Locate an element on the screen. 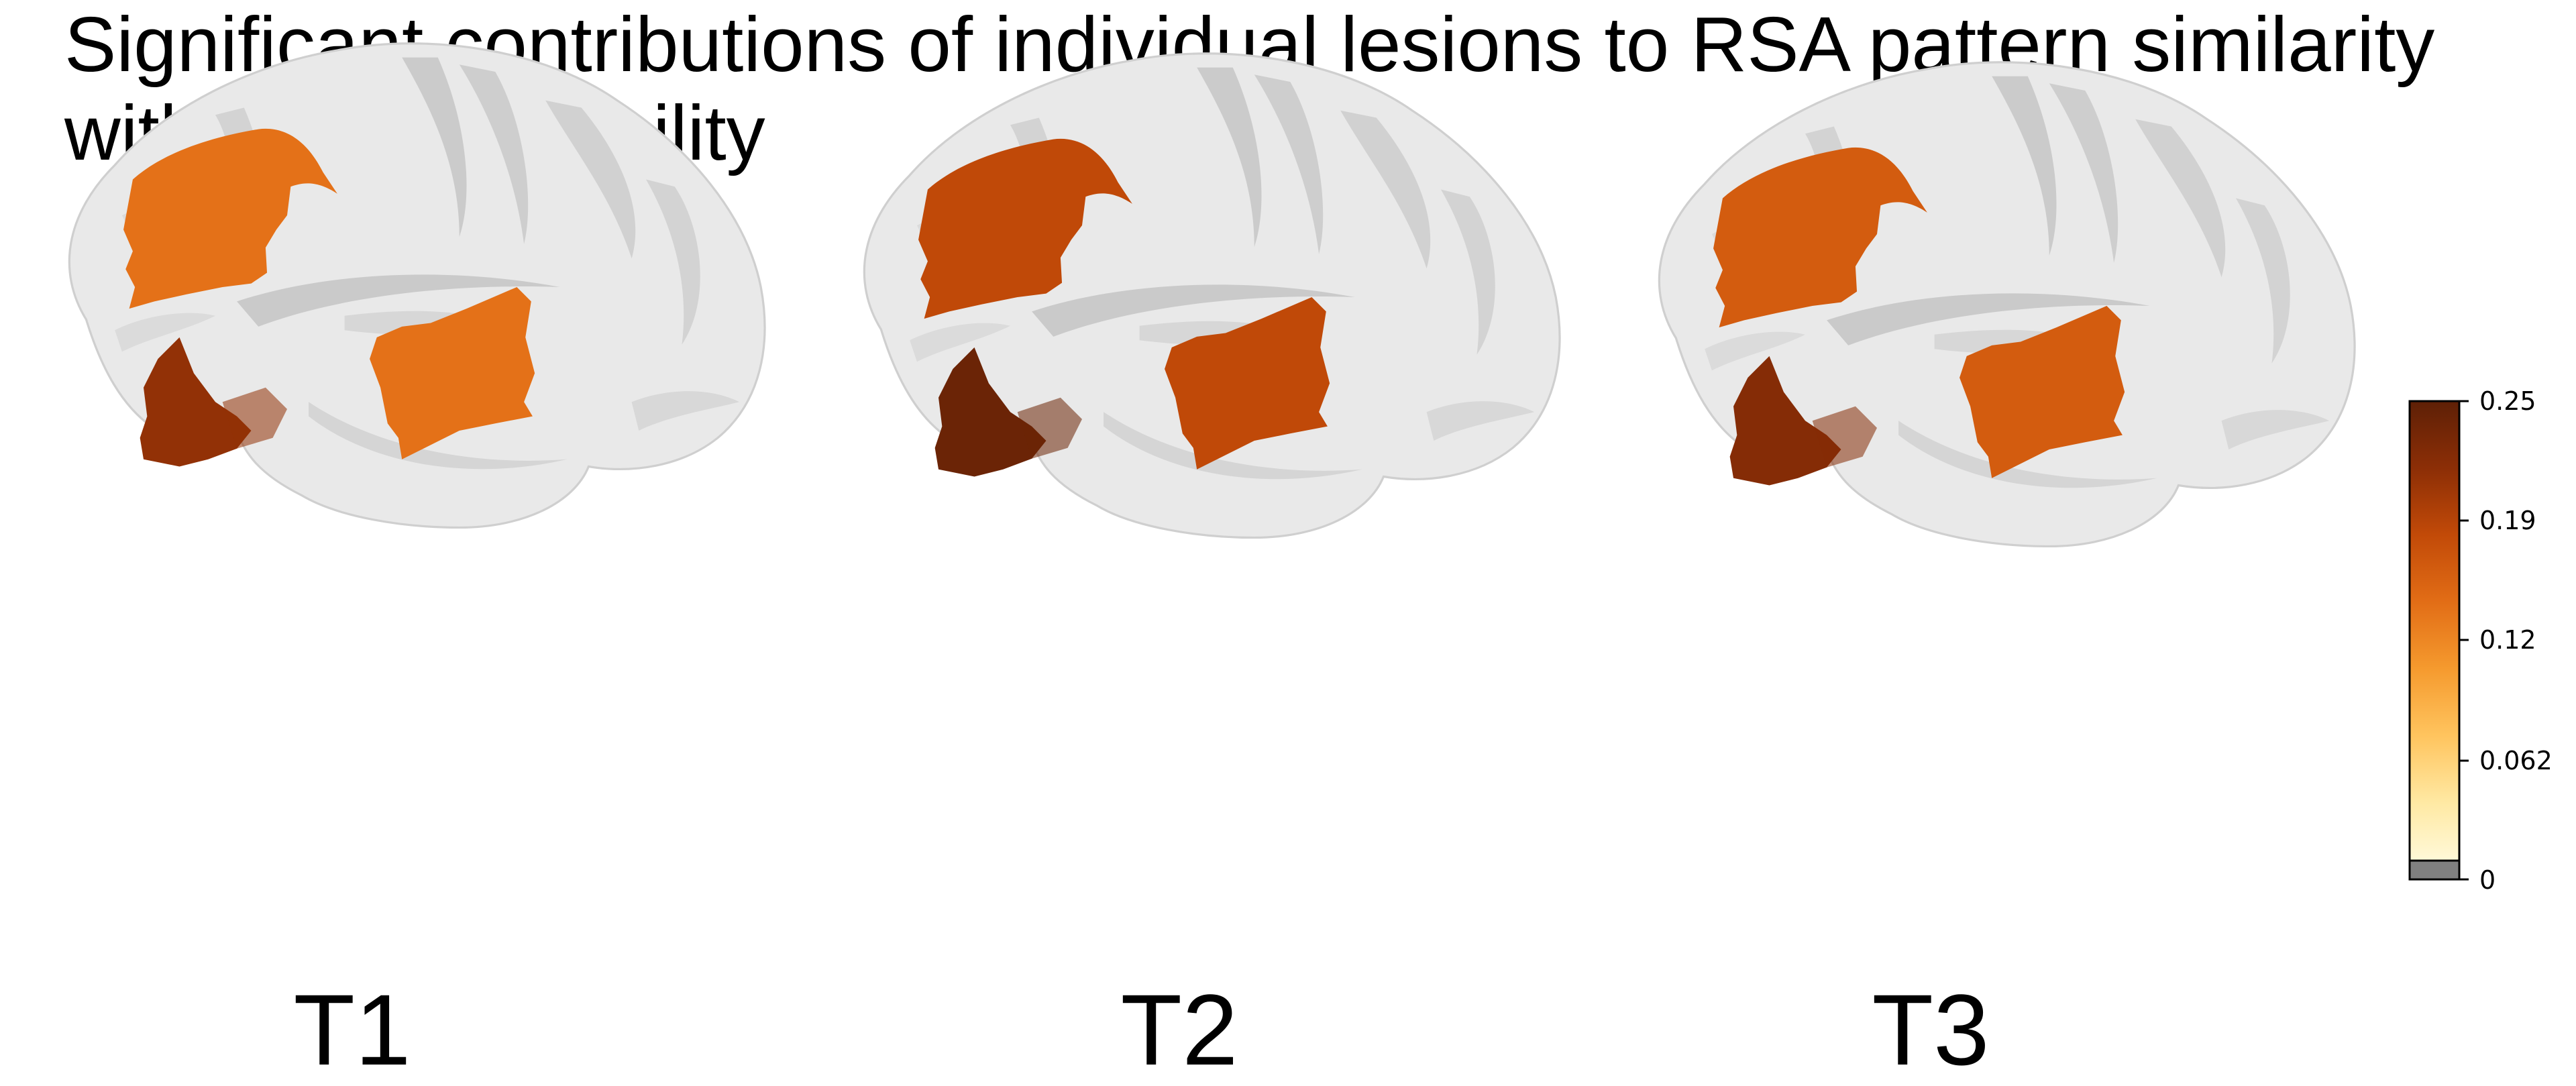 This screenshot has height=1086, width=2576. colorbar is located at coordinates (2438, 640).